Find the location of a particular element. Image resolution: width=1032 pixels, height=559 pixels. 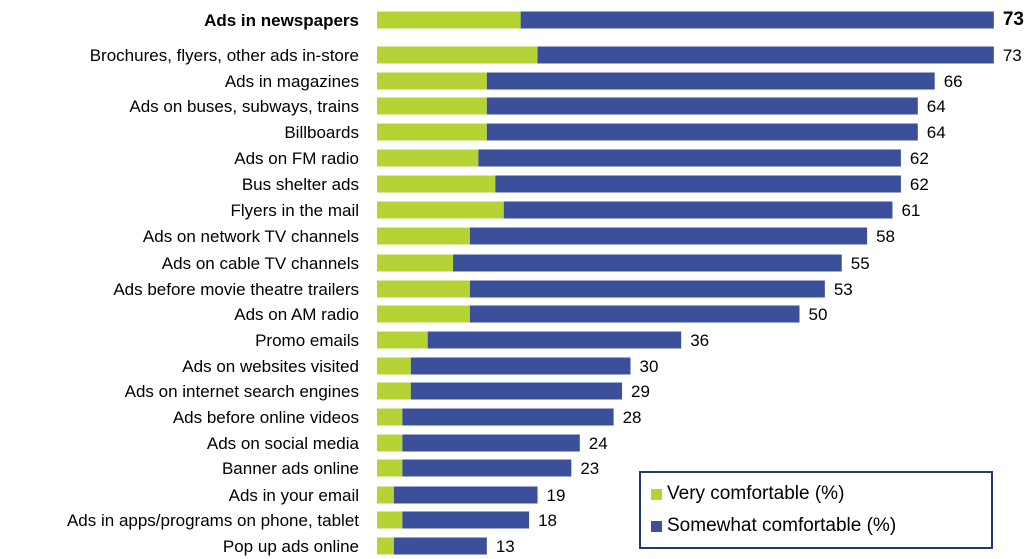

category-label: Banner ads online is located at coordinates (290, 468).